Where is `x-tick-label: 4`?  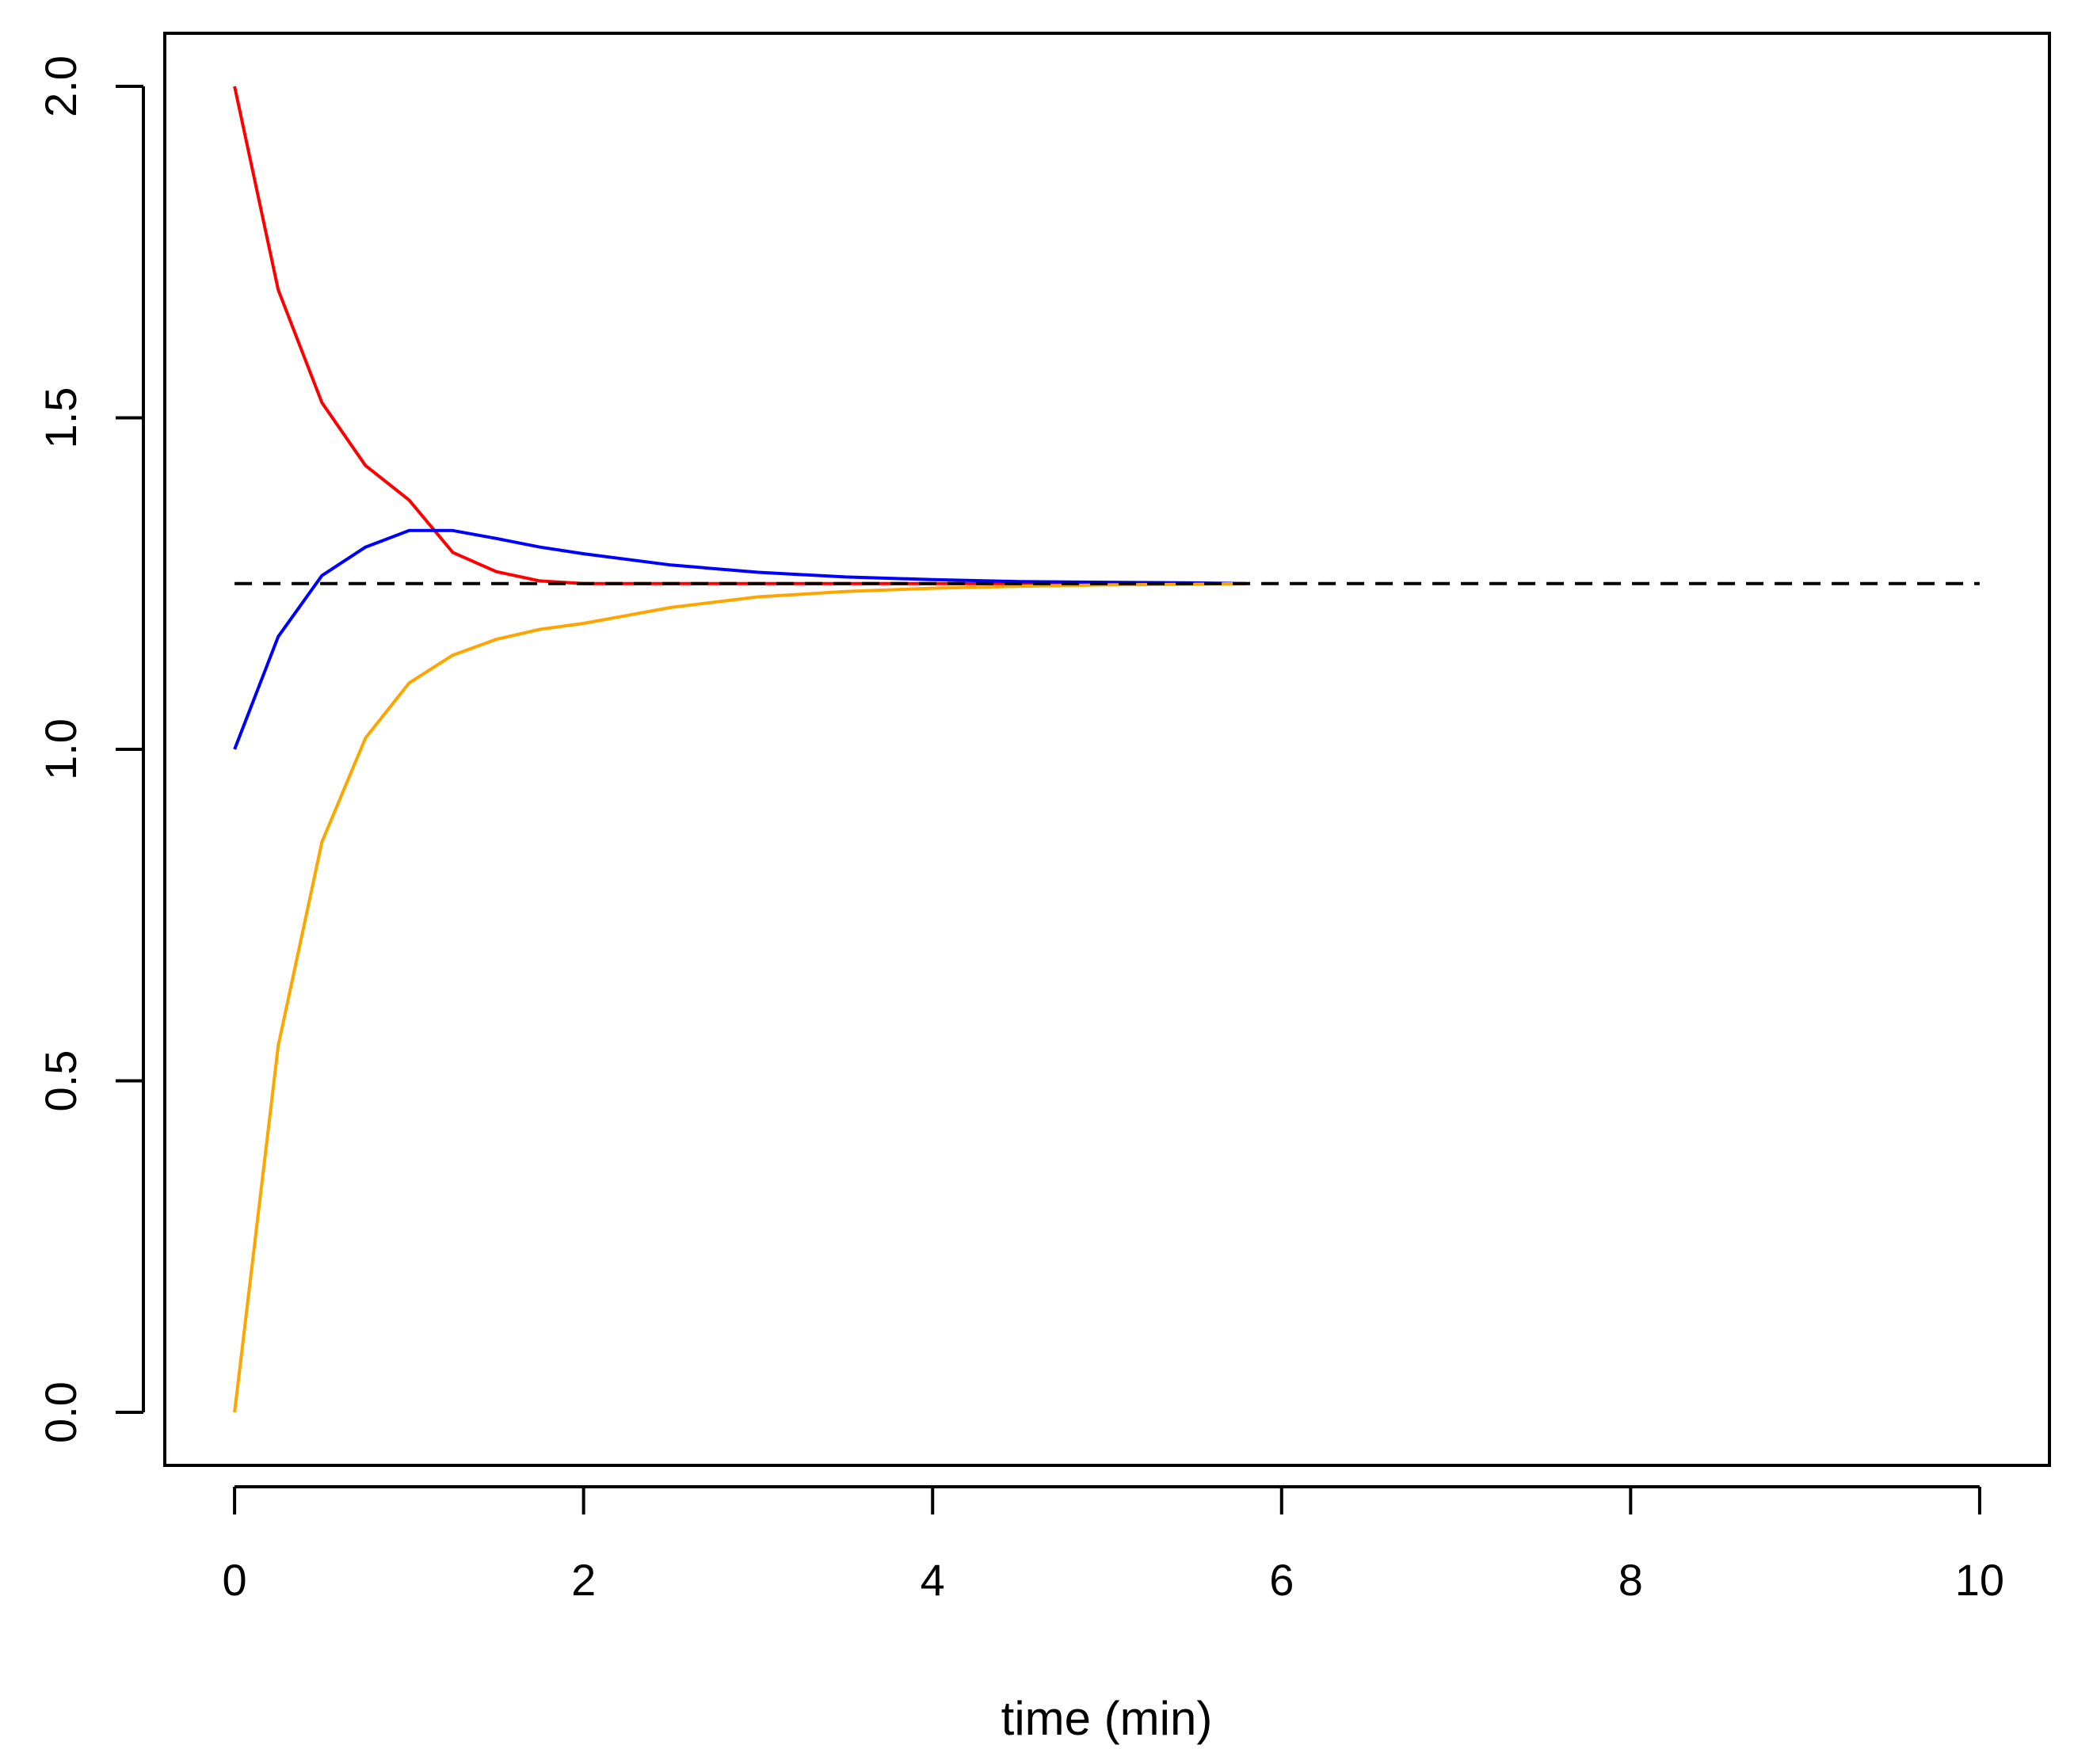
x-tick-label: 4 is located at coordinates (933, 1580).